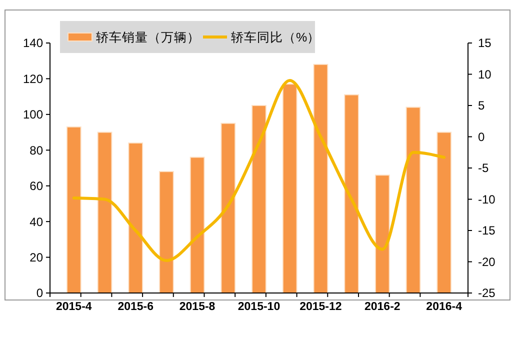 The width and height of the screenshot is (515, 341). I want to click on y2-tick-label: -15, so click(487, 231).